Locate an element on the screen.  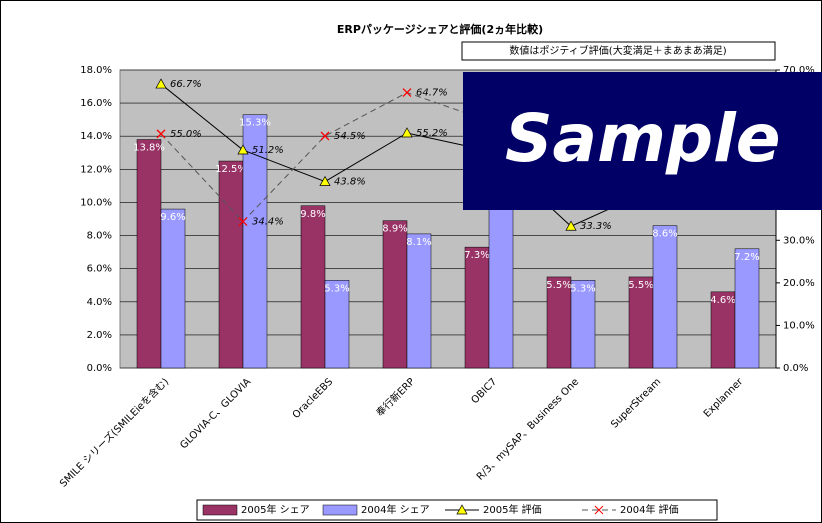
line-value-label: 34.4% is located at coordinates (268, 222).